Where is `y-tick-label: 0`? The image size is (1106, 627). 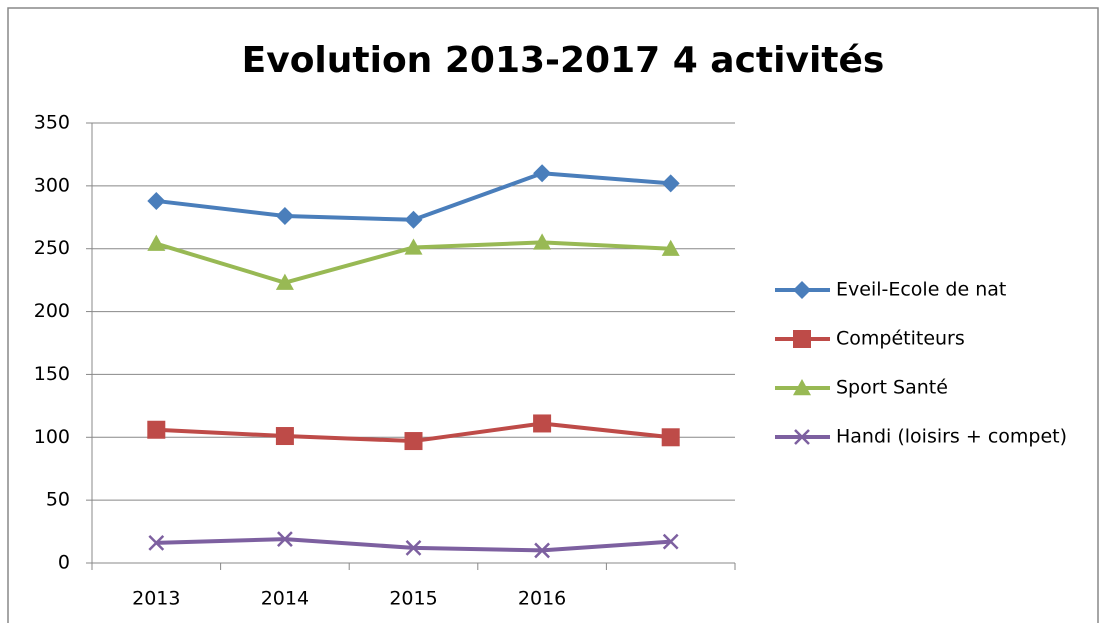 y-tick-label: 0 is located at coordinates (64, 563).